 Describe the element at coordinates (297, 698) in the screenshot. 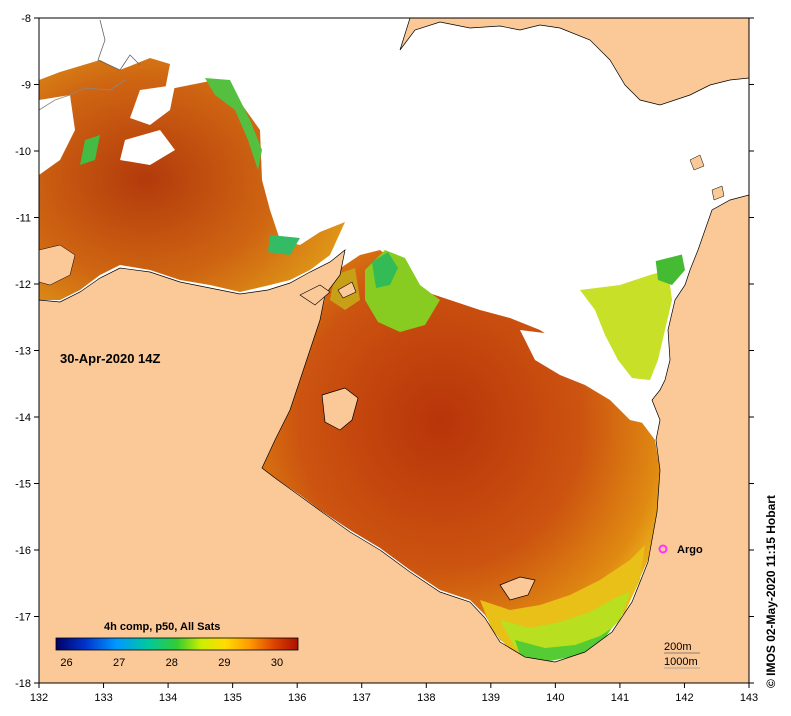

I see `x-tick-label: 136` at that location.